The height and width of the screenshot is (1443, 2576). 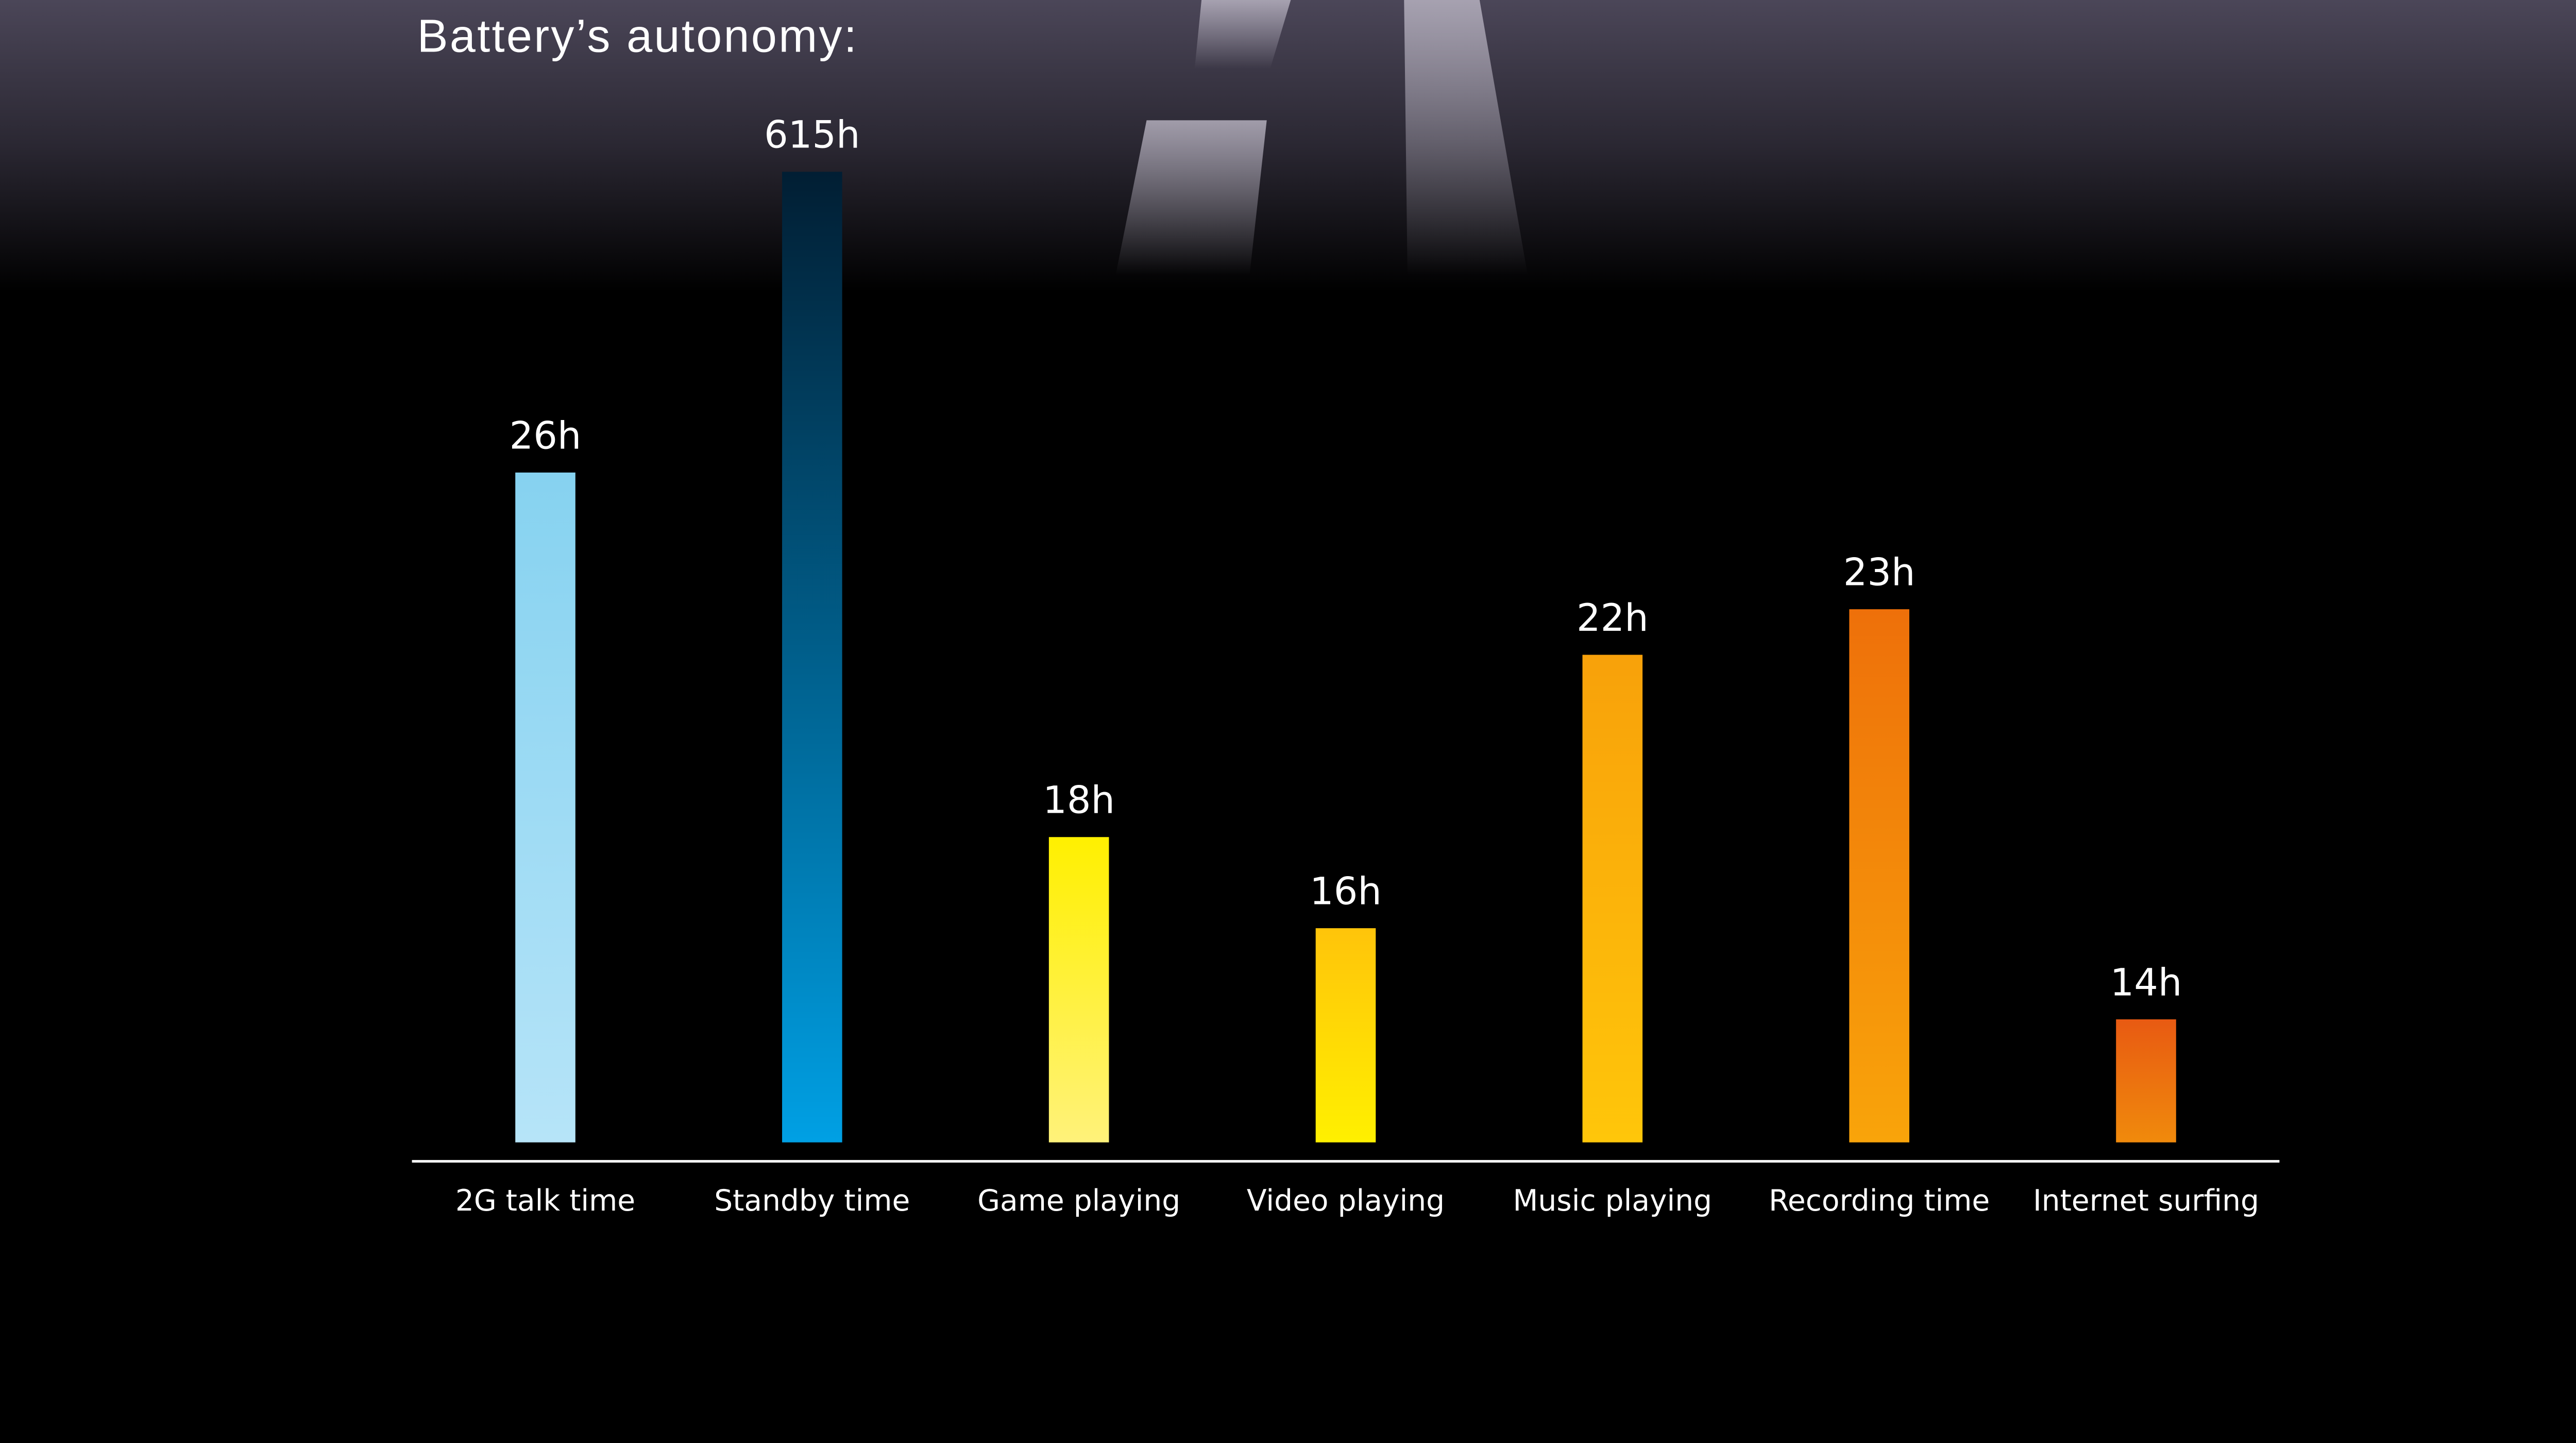 What do you see at coordinates (812, 1201) in the screenshot?
I see `x-tick-label: Standby time` at bounding box center [812, 1201].